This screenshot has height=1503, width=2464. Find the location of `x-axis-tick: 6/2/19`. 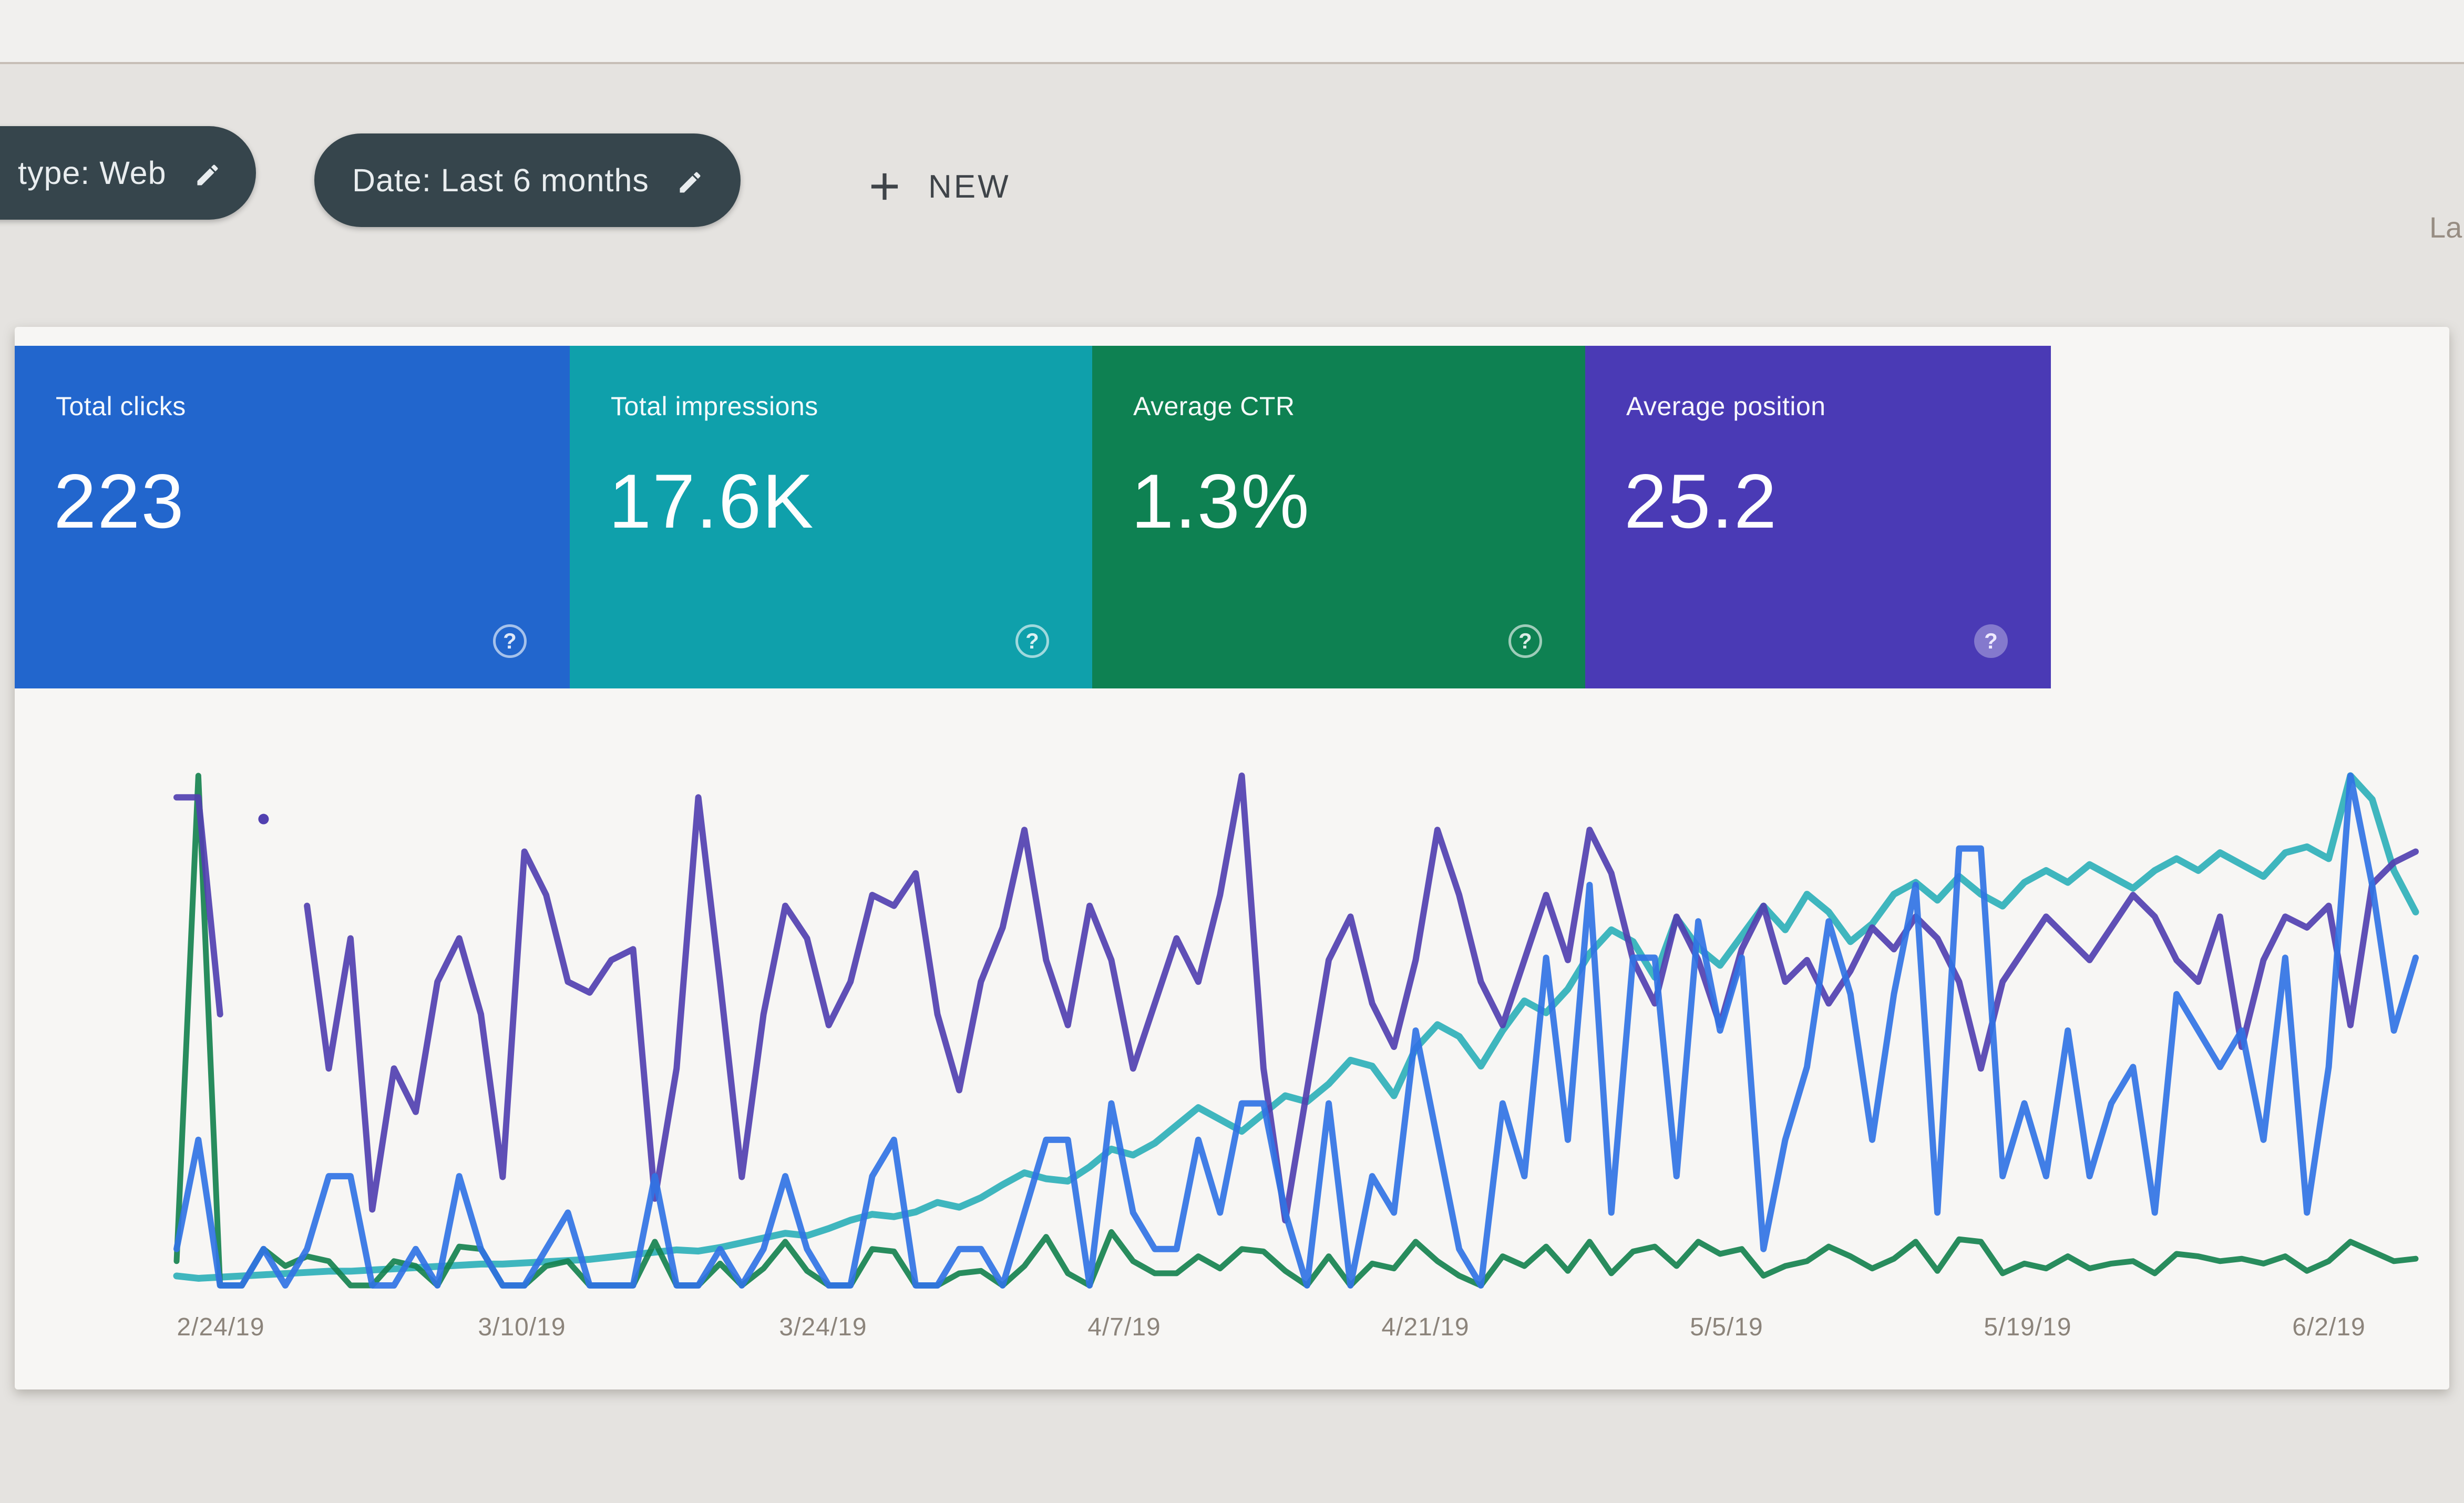

x-axis-tick: 6/2/19 is located at coordinates (2329, 1327).